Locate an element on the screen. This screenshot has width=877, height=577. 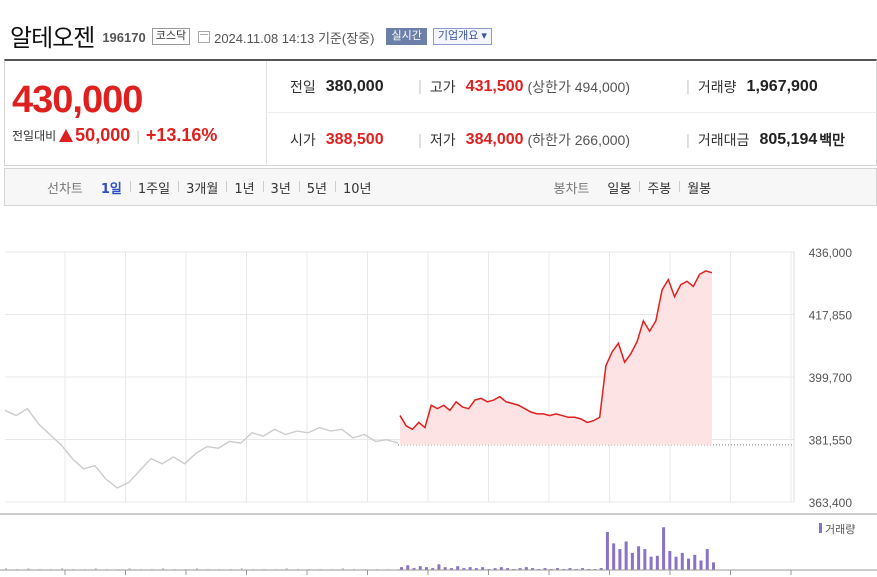
volume-label: 거래량 is located at coordinates (717, 87).